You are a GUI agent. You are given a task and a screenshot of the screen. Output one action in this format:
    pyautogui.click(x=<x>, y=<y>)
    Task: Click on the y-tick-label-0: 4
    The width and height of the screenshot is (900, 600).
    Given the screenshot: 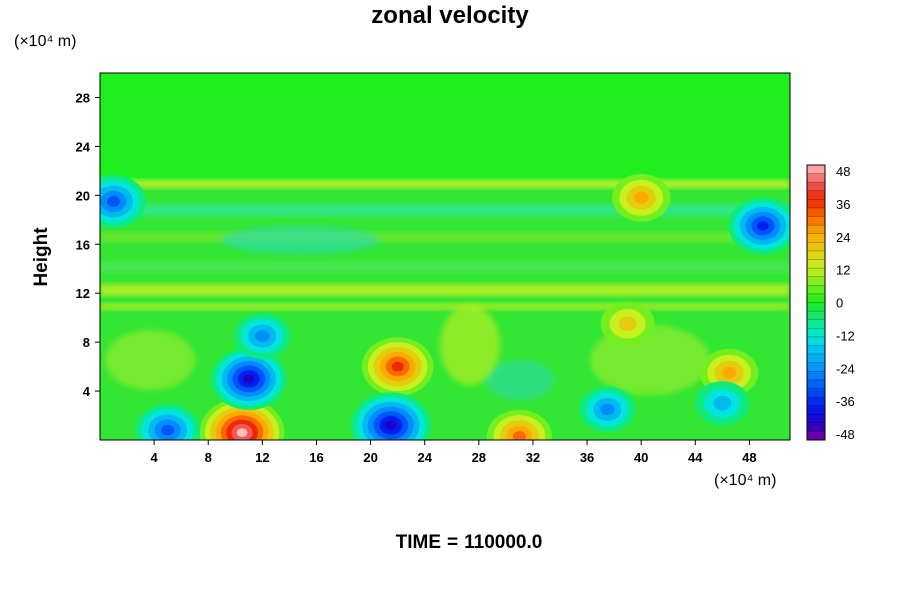 What is the action you would take?
    pyautogui.click(x=87, y=391)
    